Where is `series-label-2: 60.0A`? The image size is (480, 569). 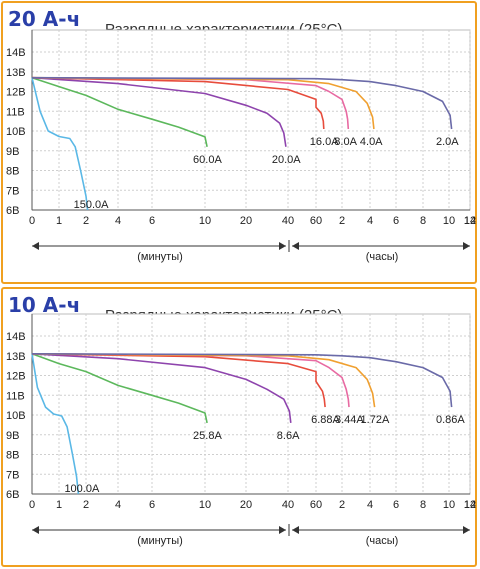
series-label-2: 60.0A is located at coordinates (207, 160).